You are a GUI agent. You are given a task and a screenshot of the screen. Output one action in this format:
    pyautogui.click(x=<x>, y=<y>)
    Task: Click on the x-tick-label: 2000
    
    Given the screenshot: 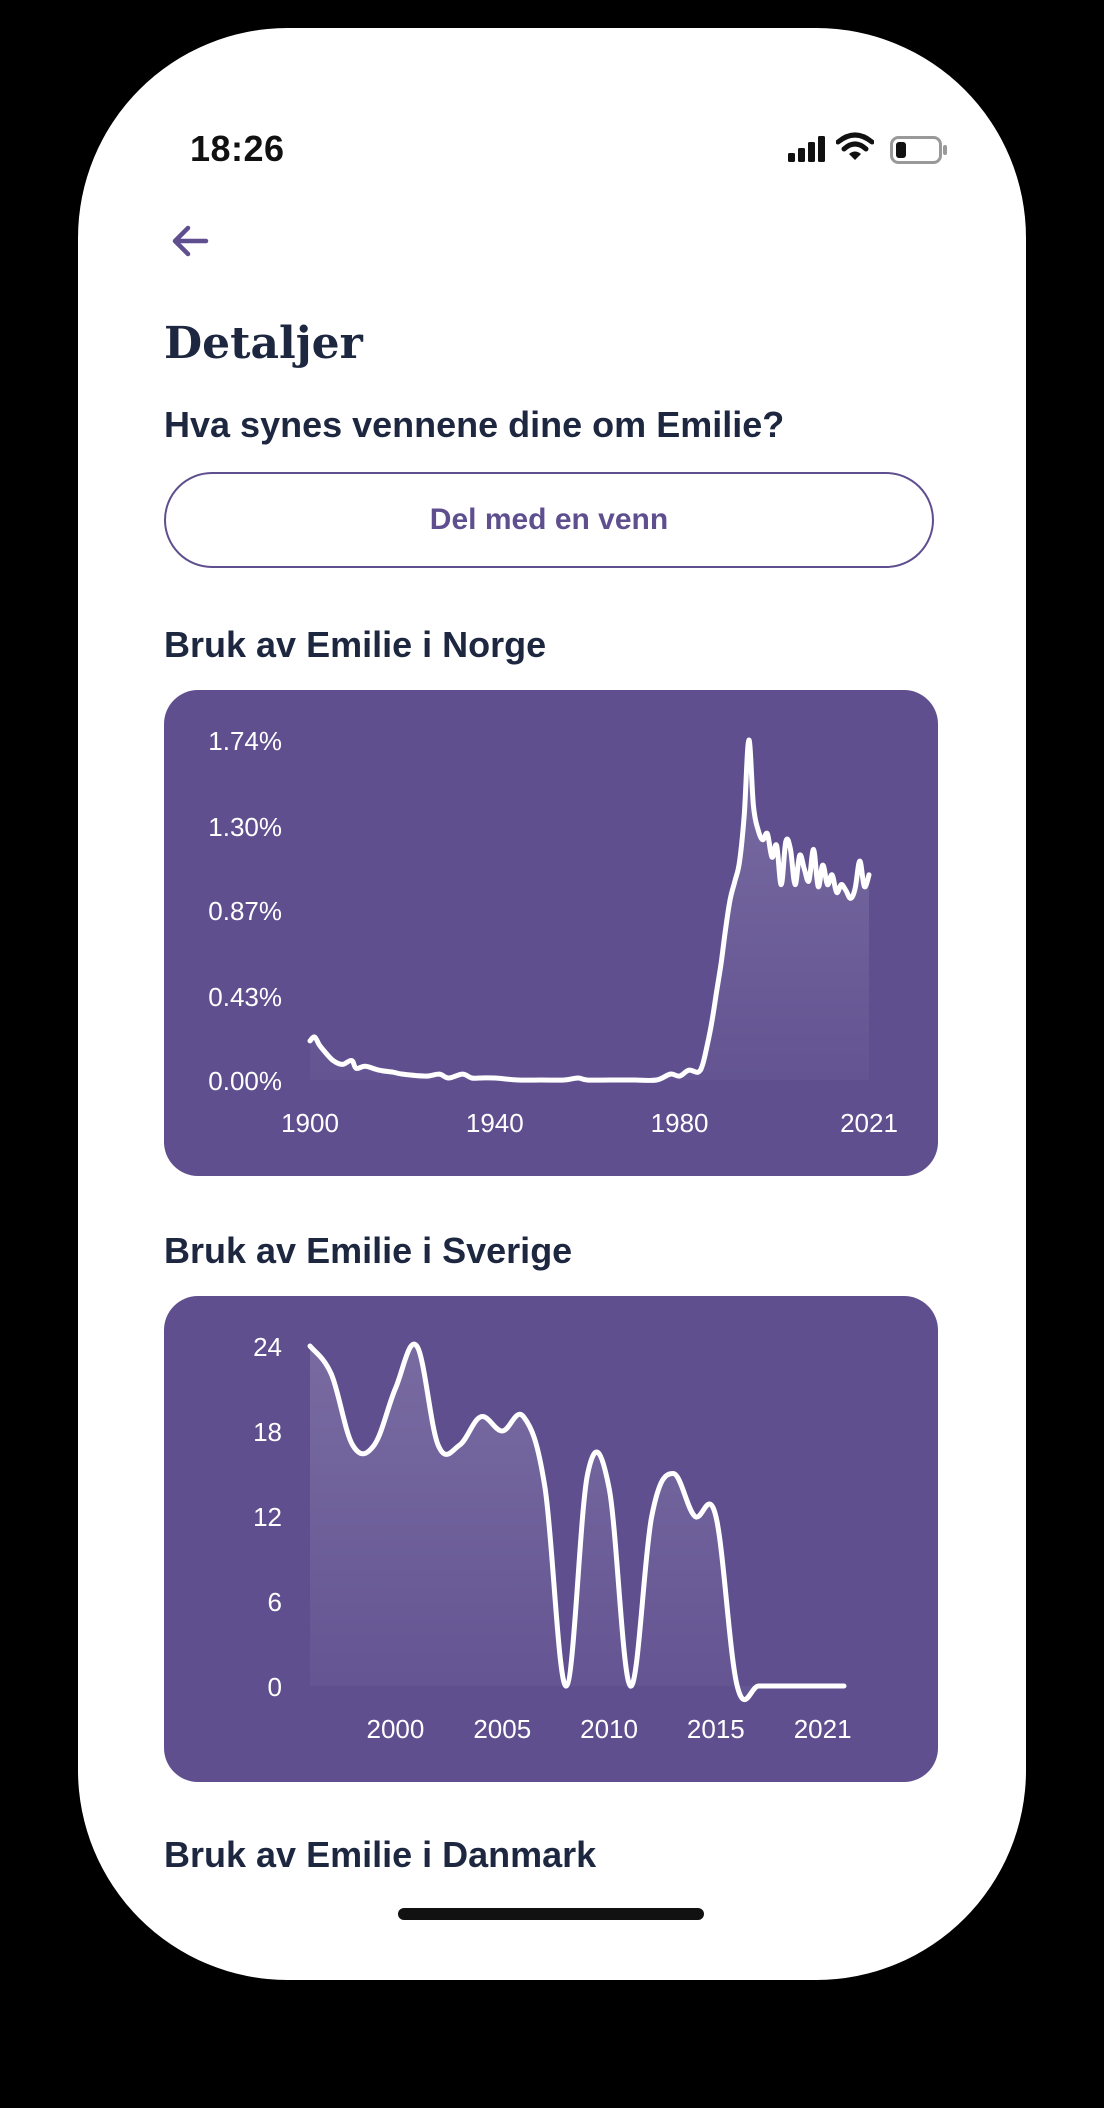 What is the action you would take?
    pyautogui.click(x=396, y=1729)
    